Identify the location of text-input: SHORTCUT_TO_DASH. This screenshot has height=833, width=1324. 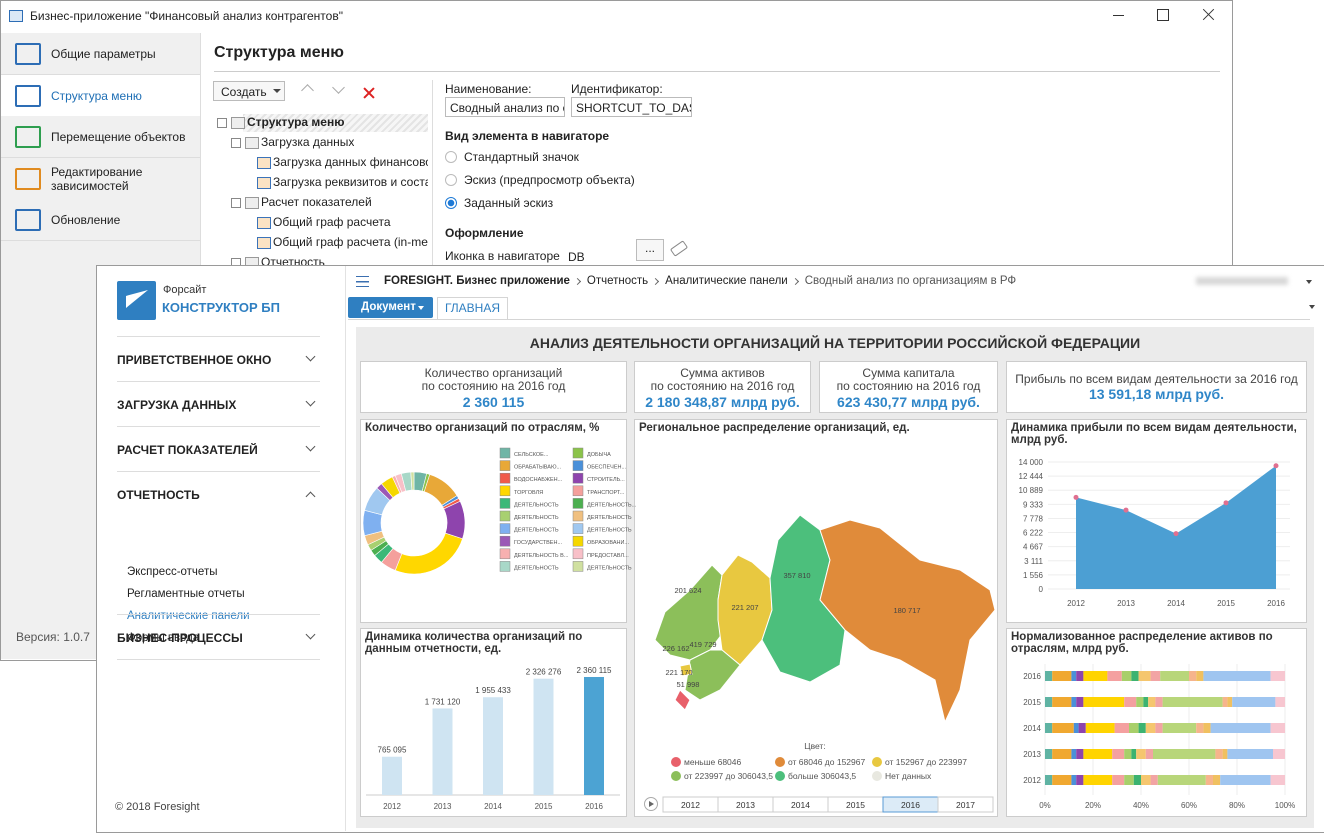
(631, 107).